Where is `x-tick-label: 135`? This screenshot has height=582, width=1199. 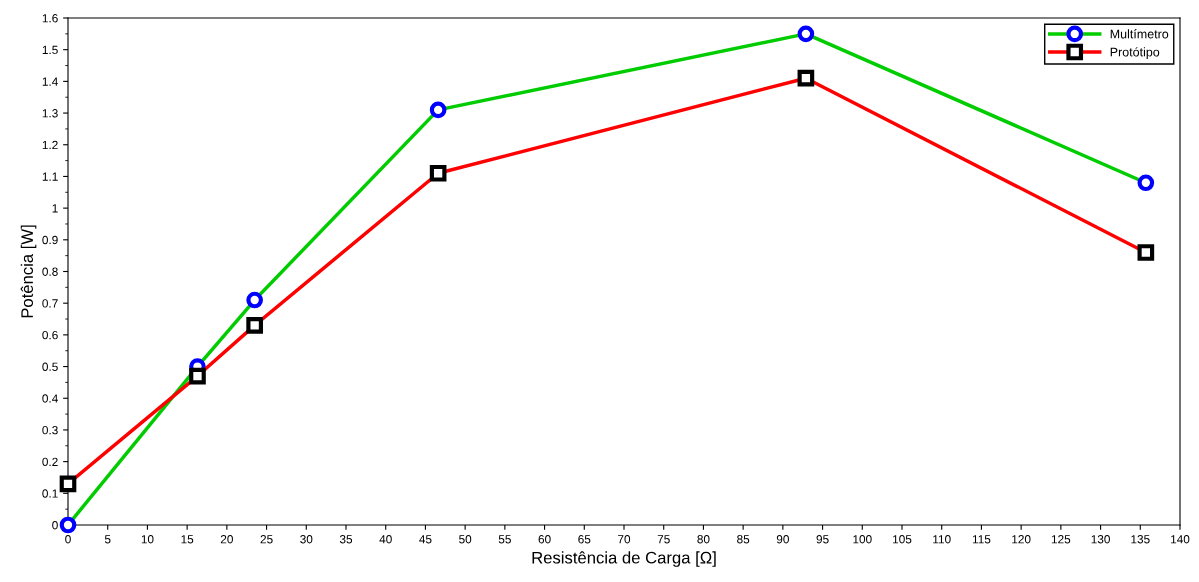 x-tick-label: 135 is located at coordinates (1140, 539).